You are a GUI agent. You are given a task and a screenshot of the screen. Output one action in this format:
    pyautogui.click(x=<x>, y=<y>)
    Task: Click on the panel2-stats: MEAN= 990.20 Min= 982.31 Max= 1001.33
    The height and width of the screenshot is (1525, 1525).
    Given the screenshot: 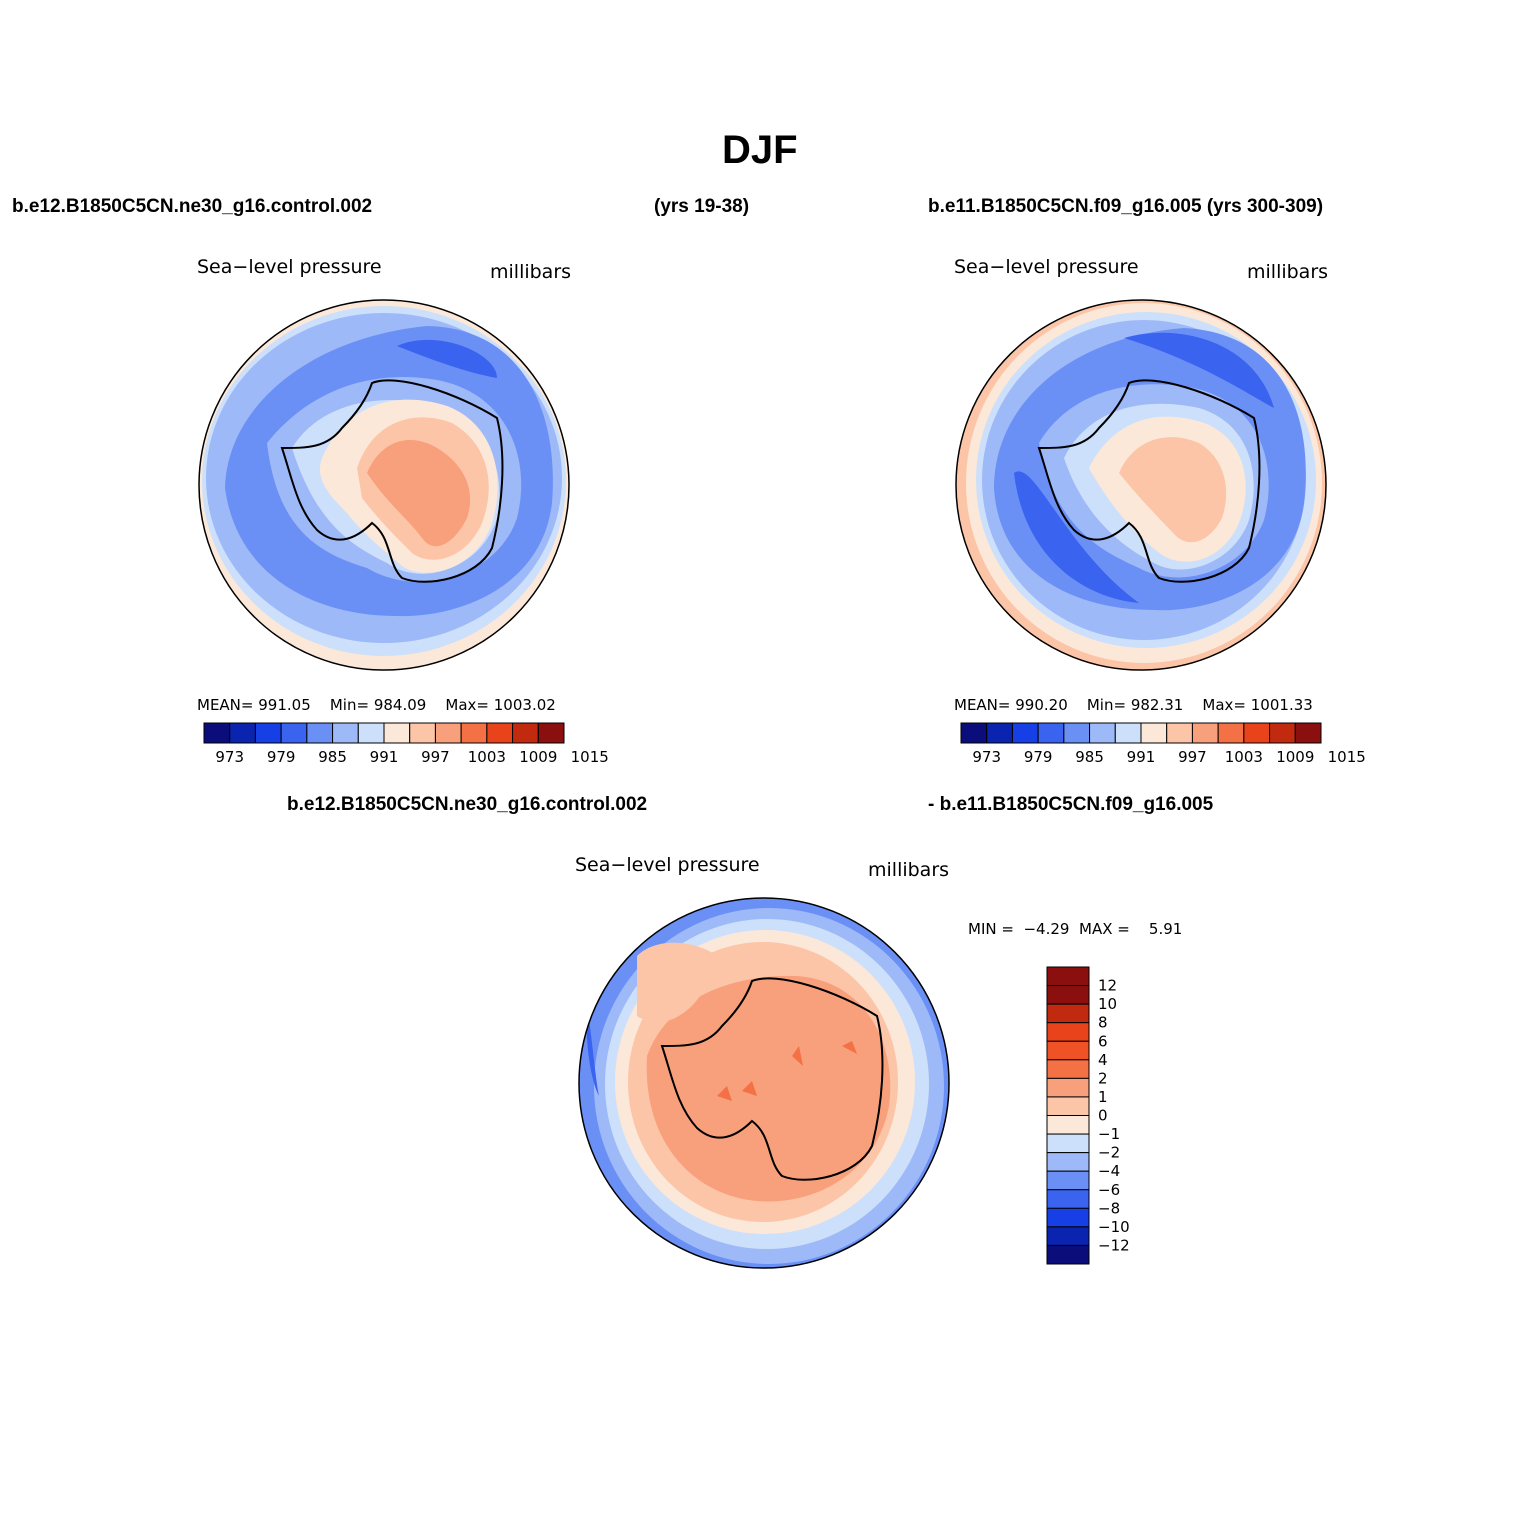 What is the action you would take?
    pyautogui.click(x=1133, y=705)
    